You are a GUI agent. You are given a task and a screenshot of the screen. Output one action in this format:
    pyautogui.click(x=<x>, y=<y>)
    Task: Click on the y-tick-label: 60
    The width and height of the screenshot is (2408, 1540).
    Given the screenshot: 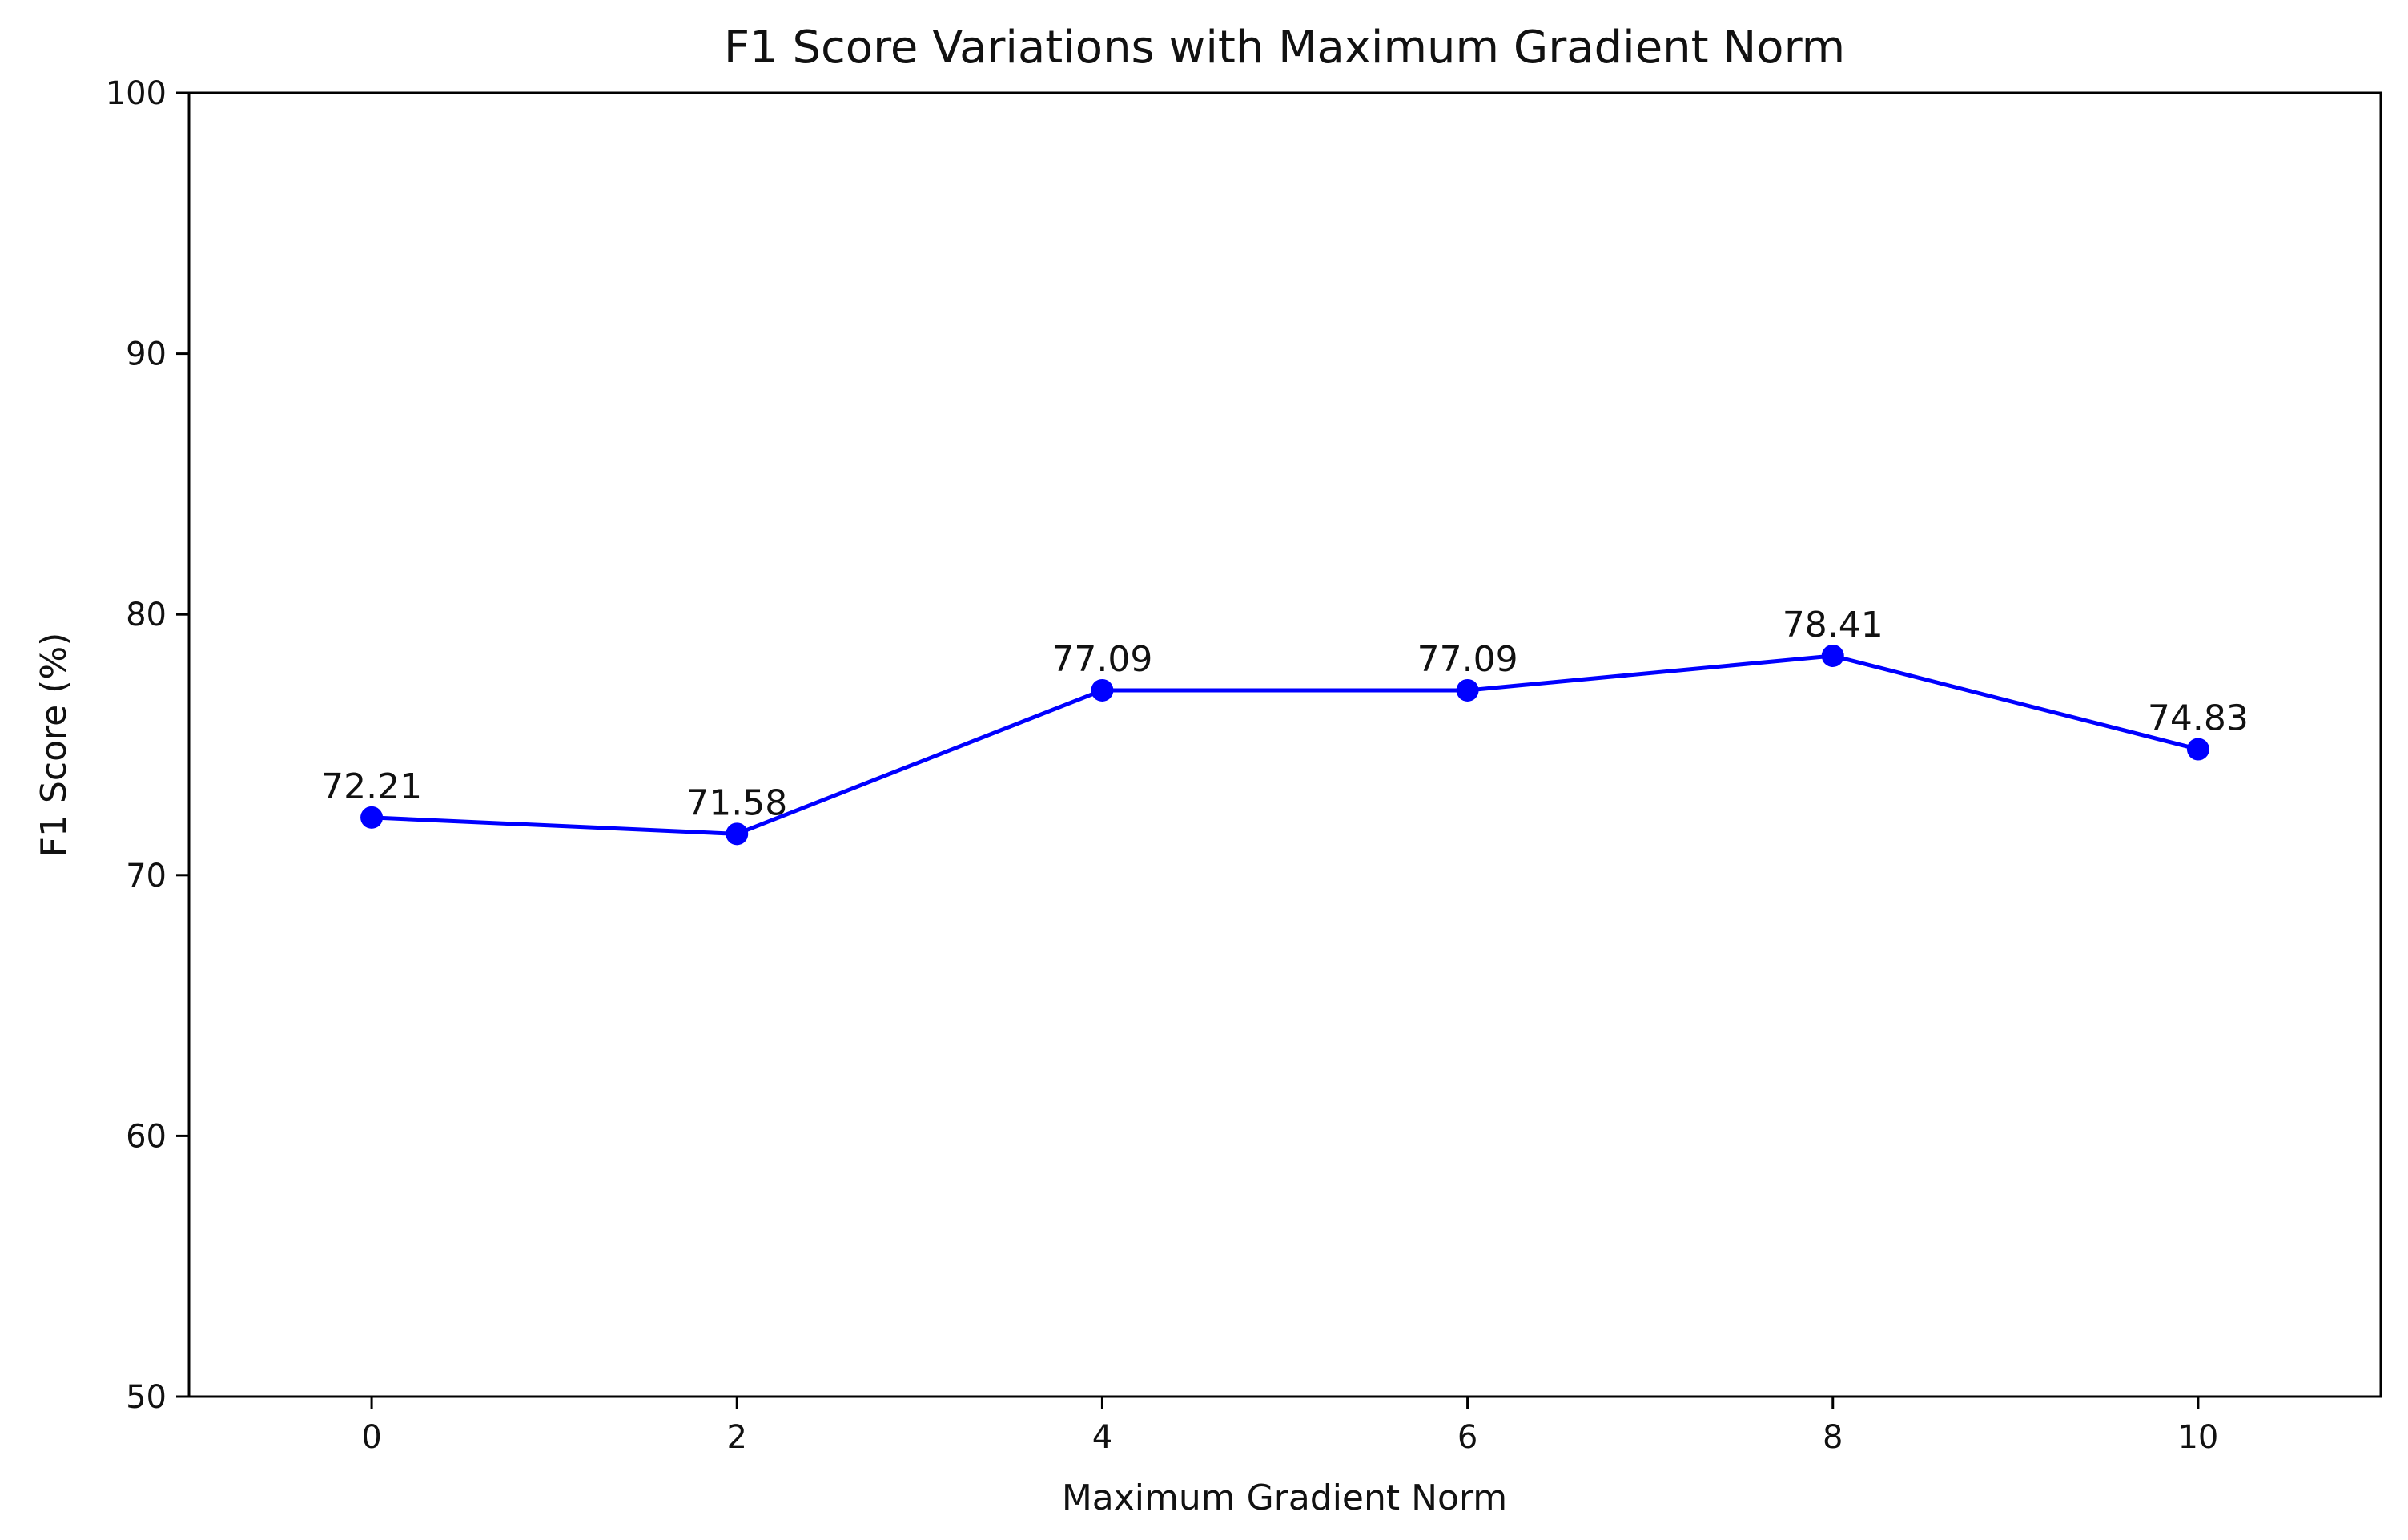 What is the action you would take?
    pyautogui.click(x=146, y=1136)
    